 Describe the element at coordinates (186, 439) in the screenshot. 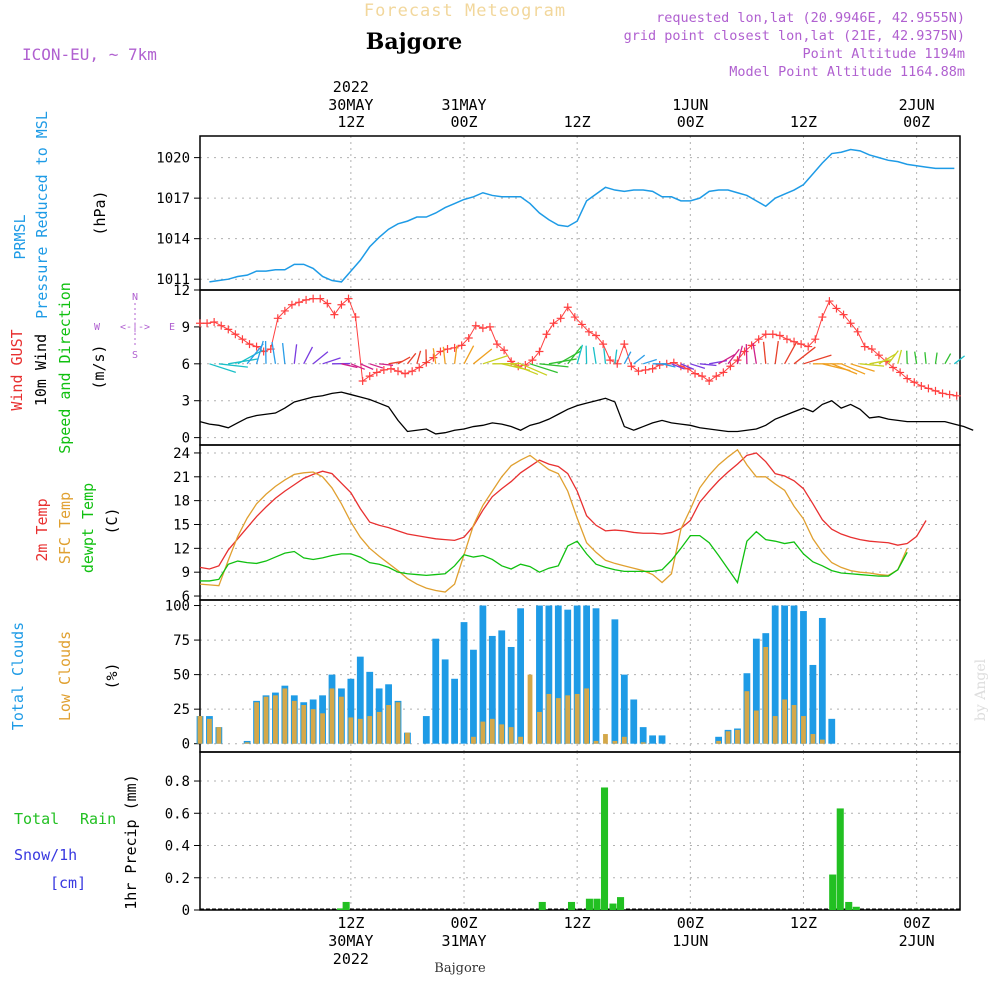

I see `y-tick-label: 0` at that location.